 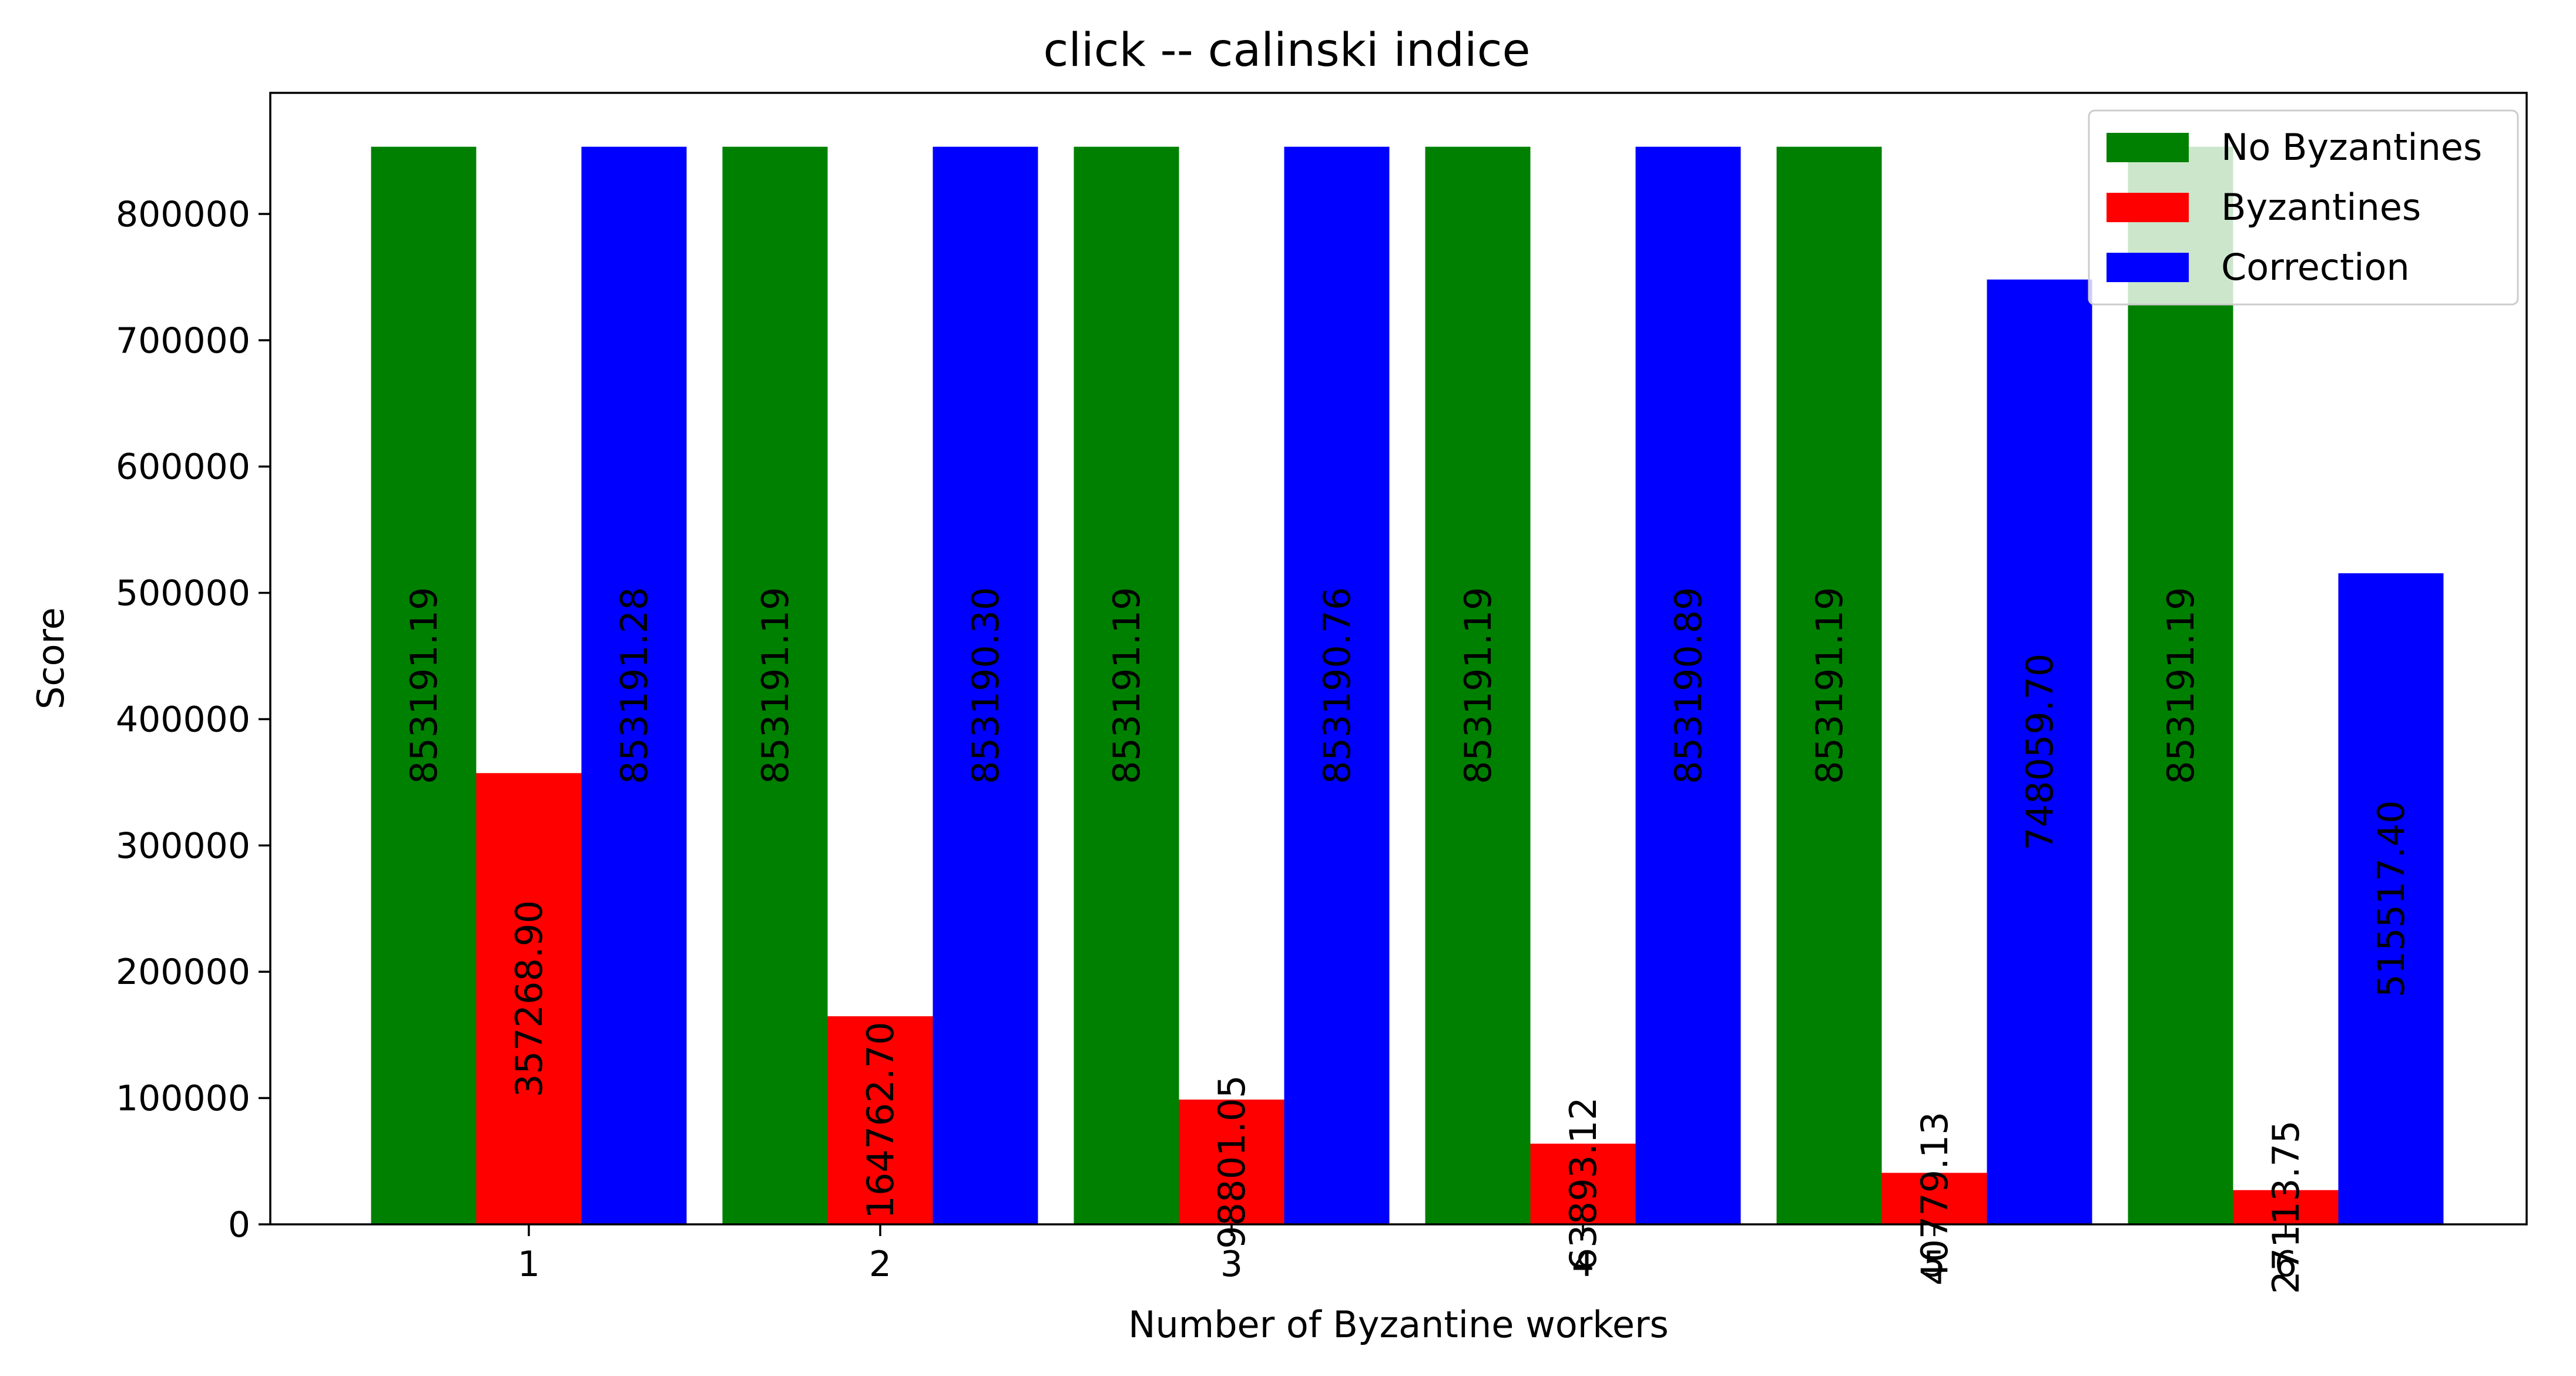 I want to click on bar-value-label: 853191.28, so click(x=634, y=685).